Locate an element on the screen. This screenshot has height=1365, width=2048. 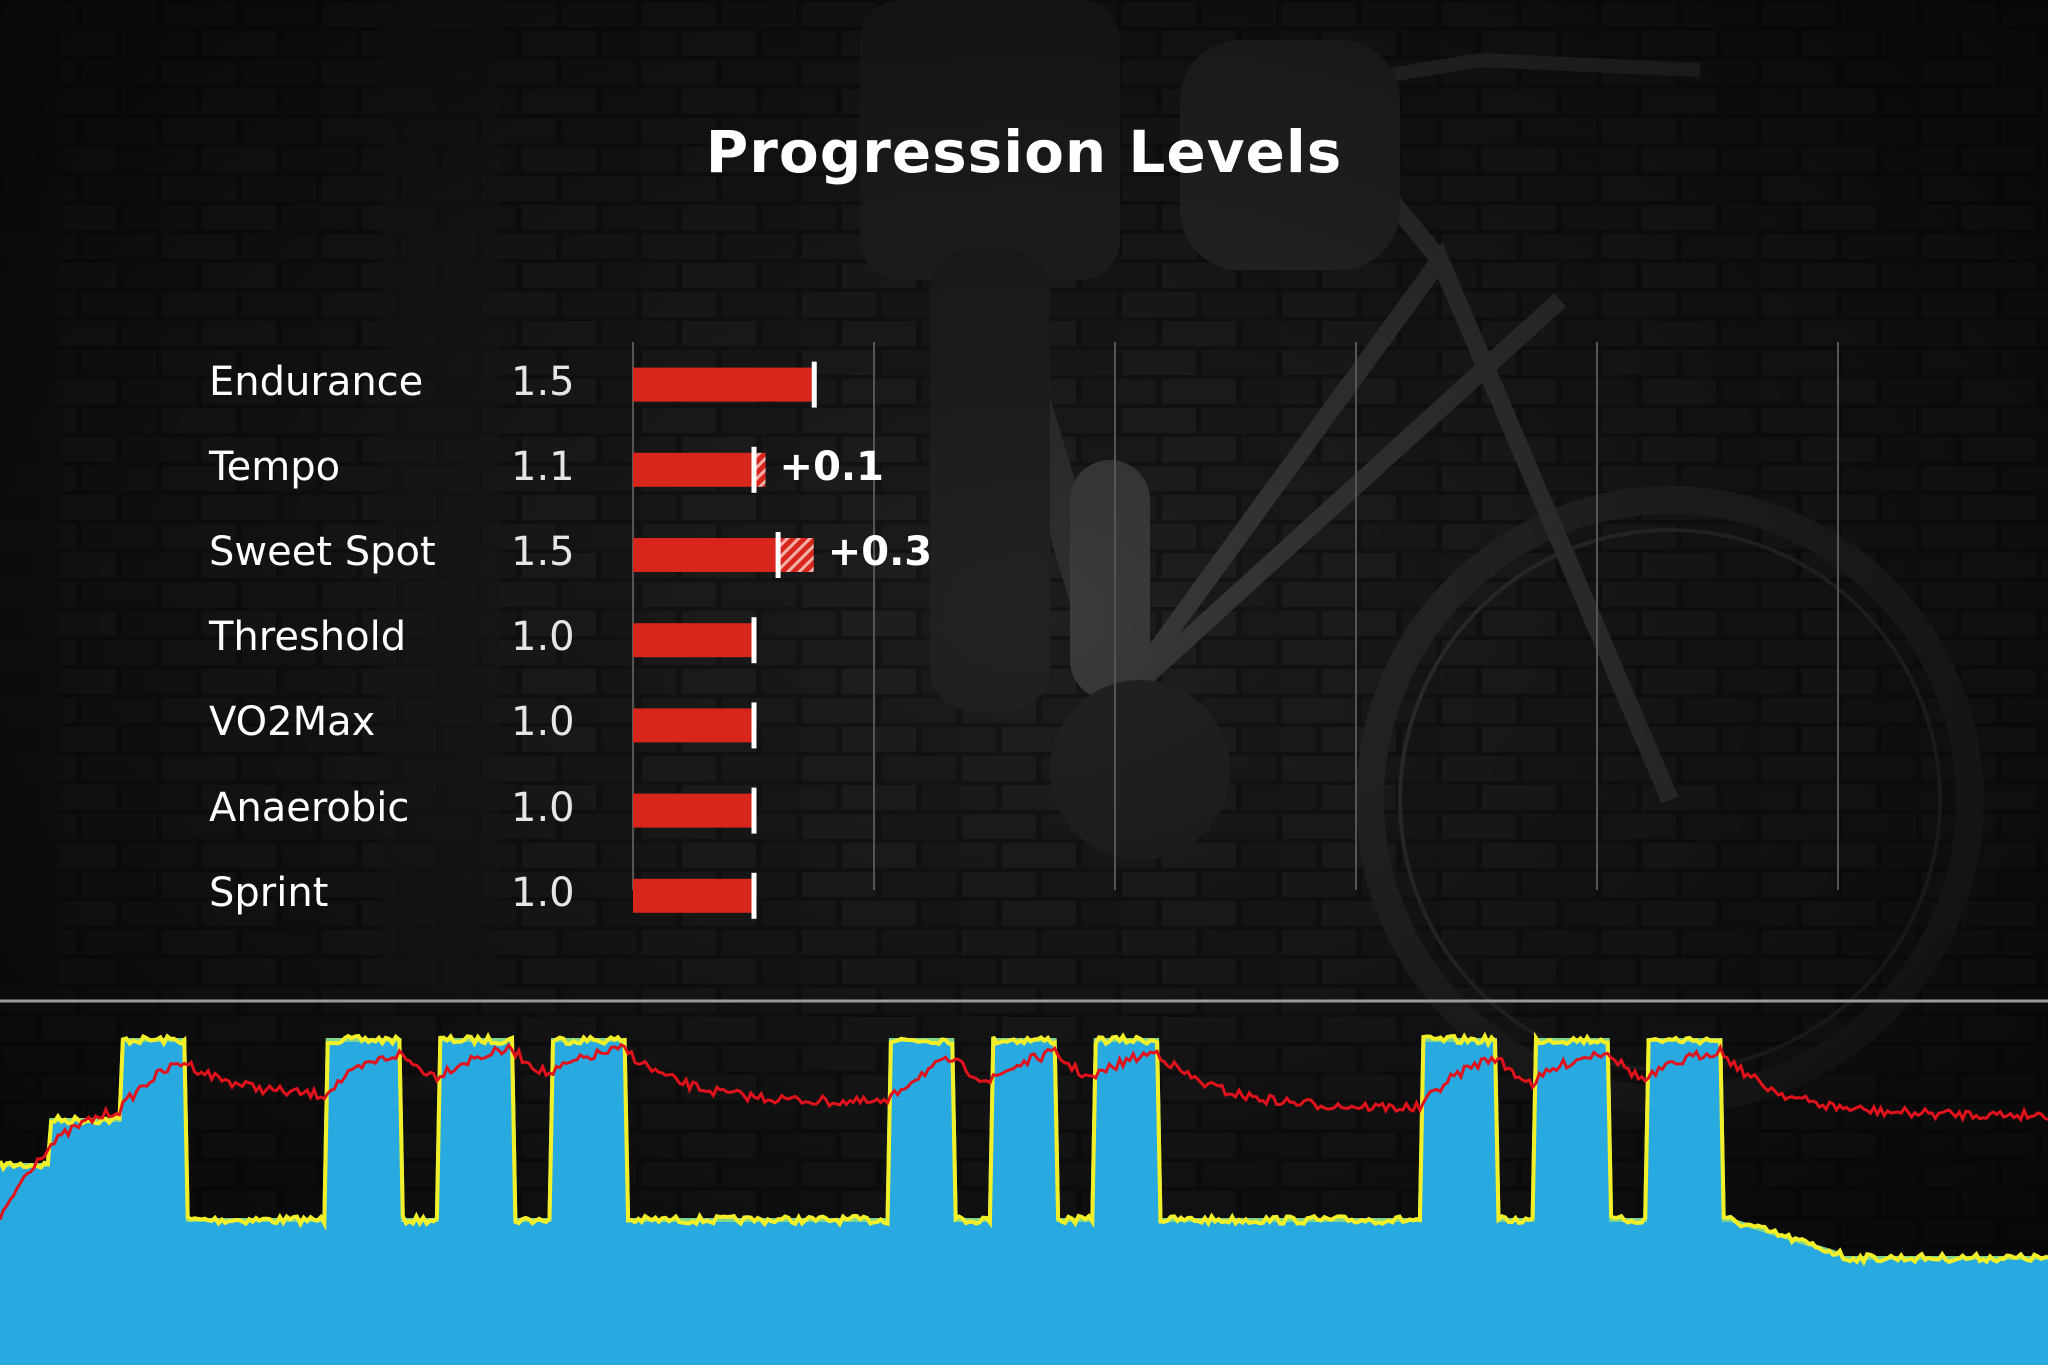
progression-row: VO2Max 1.0 is located at coordinates (1024, 725).